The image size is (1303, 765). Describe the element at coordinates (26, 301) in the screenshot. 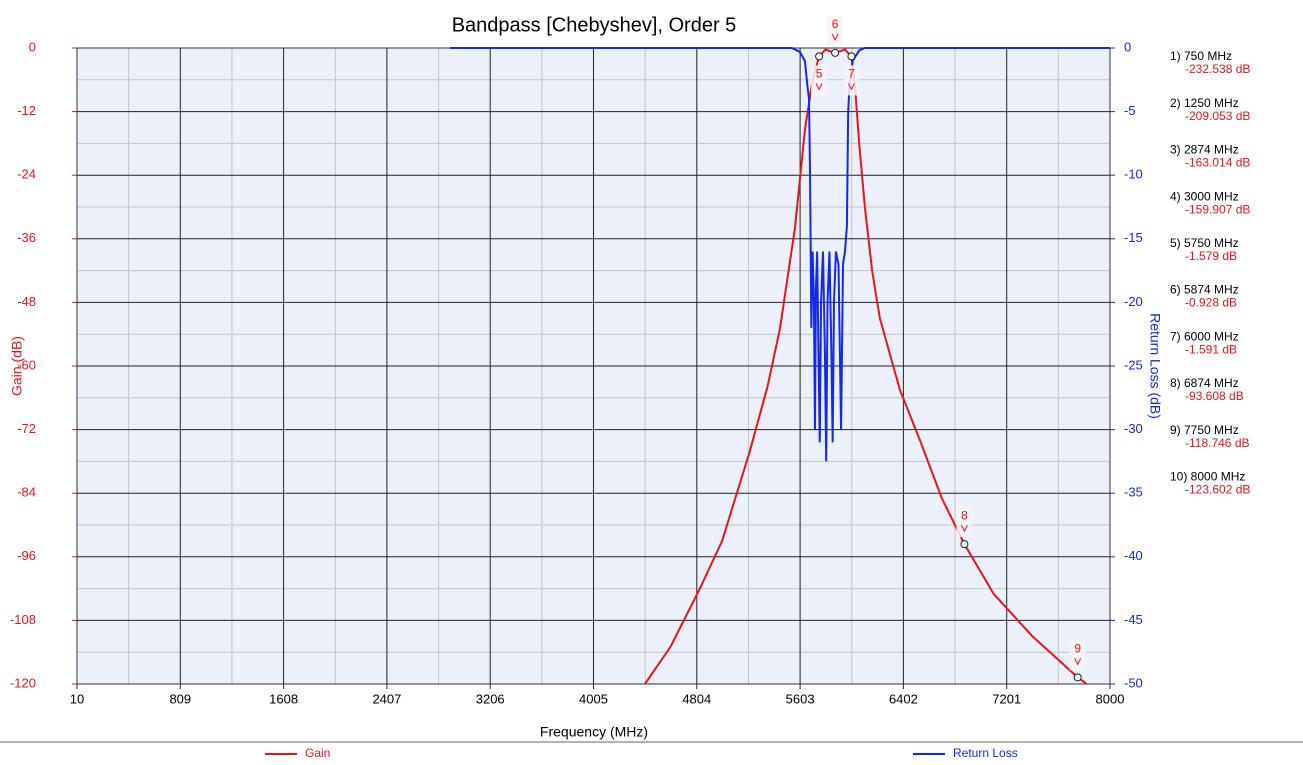

I see `y-tick-label: -48` at that location.